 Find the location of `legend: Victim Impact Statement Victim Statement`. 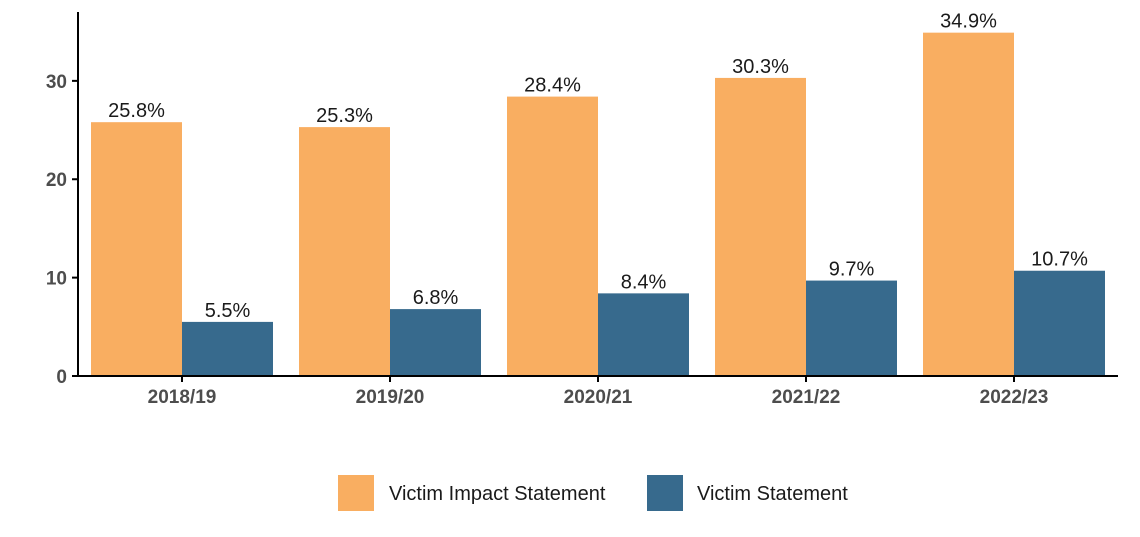

legend: Victim Impact Statement Victim Statement is located at coordinates (593, 493).